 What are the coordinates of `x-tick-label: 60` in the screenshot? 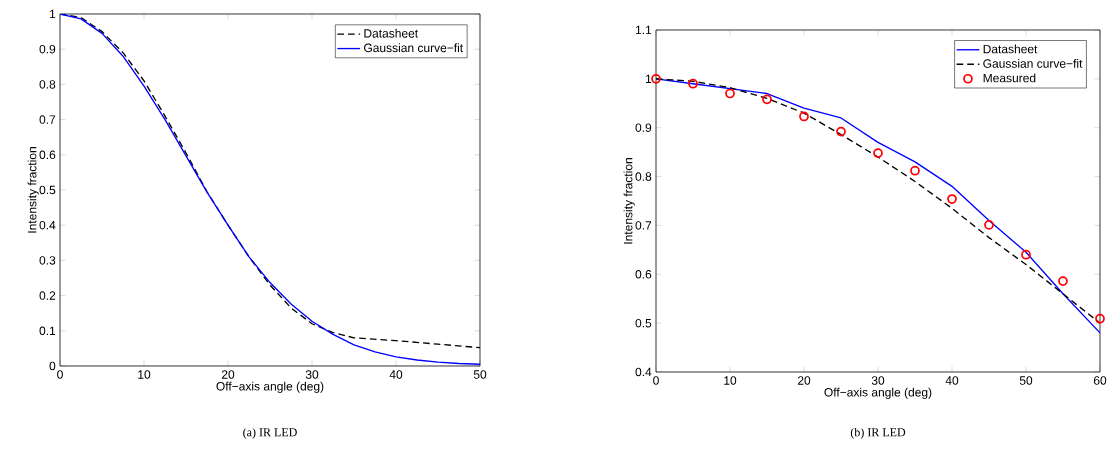 It's located at (1100, 380).